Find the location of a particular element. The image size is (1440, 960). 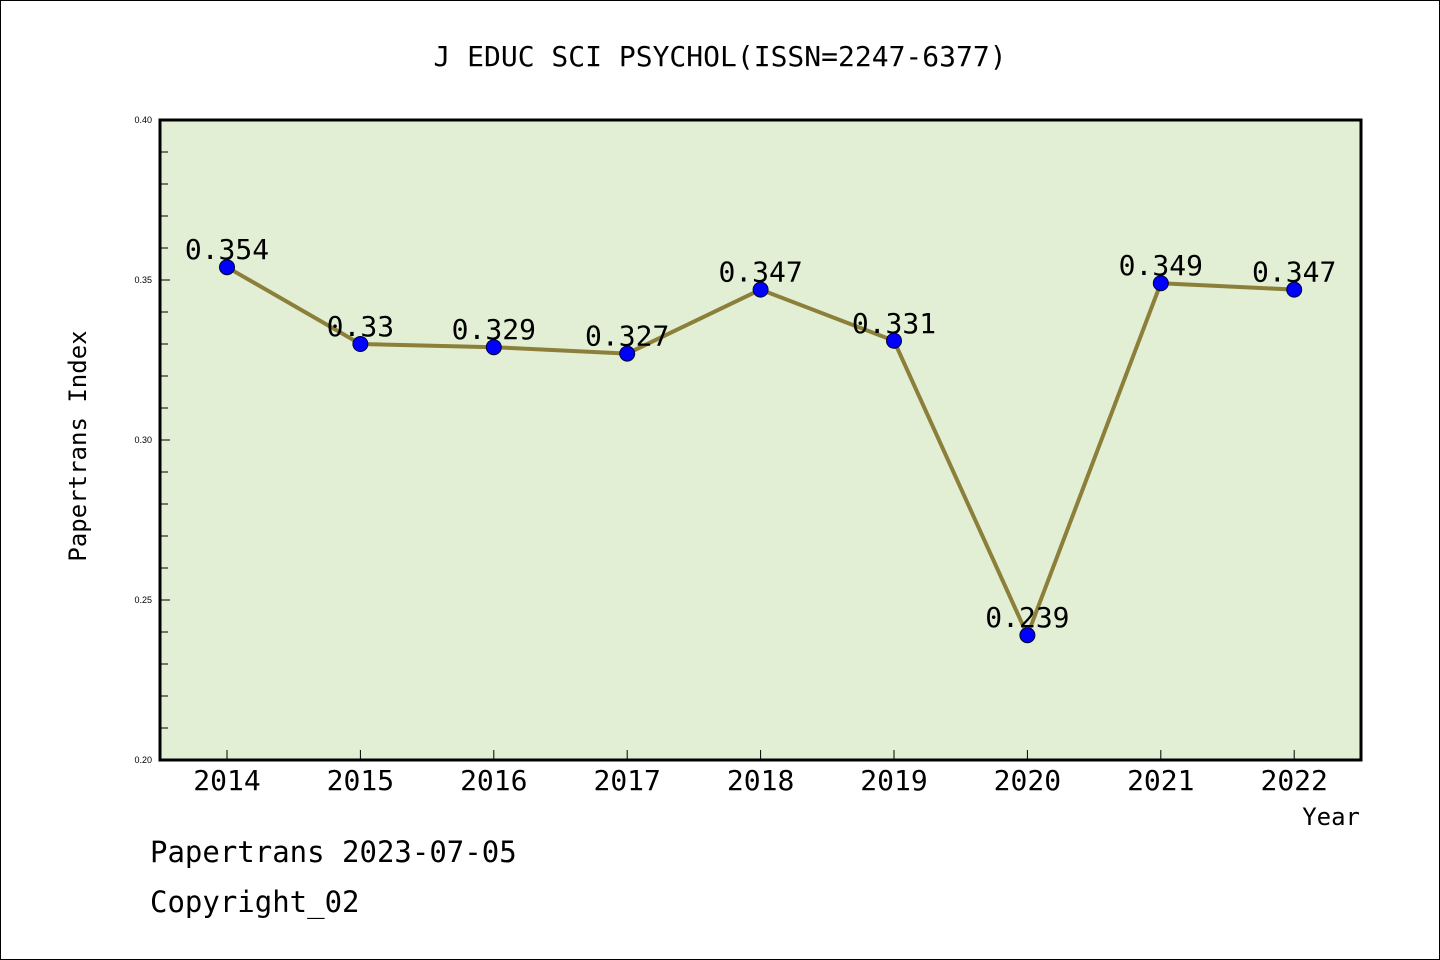

data-label: 0.349 is located at coordinates (1161, 265).